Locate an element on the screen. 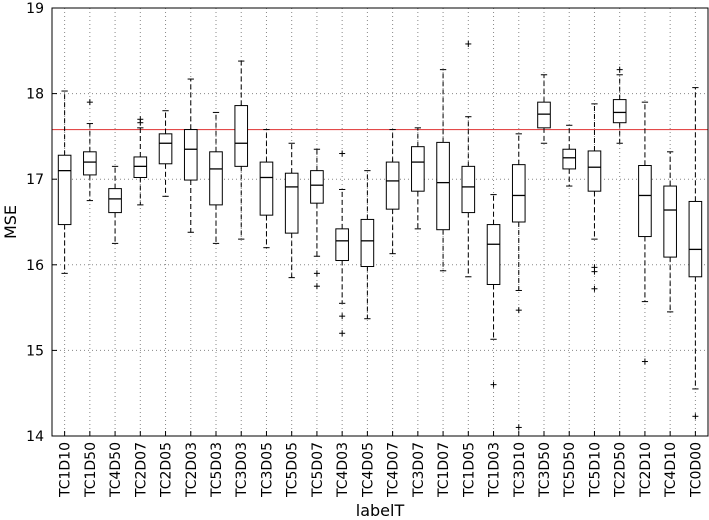 The image size is (709, 520). box-TC4D07 is located at coordinates (392, 192).